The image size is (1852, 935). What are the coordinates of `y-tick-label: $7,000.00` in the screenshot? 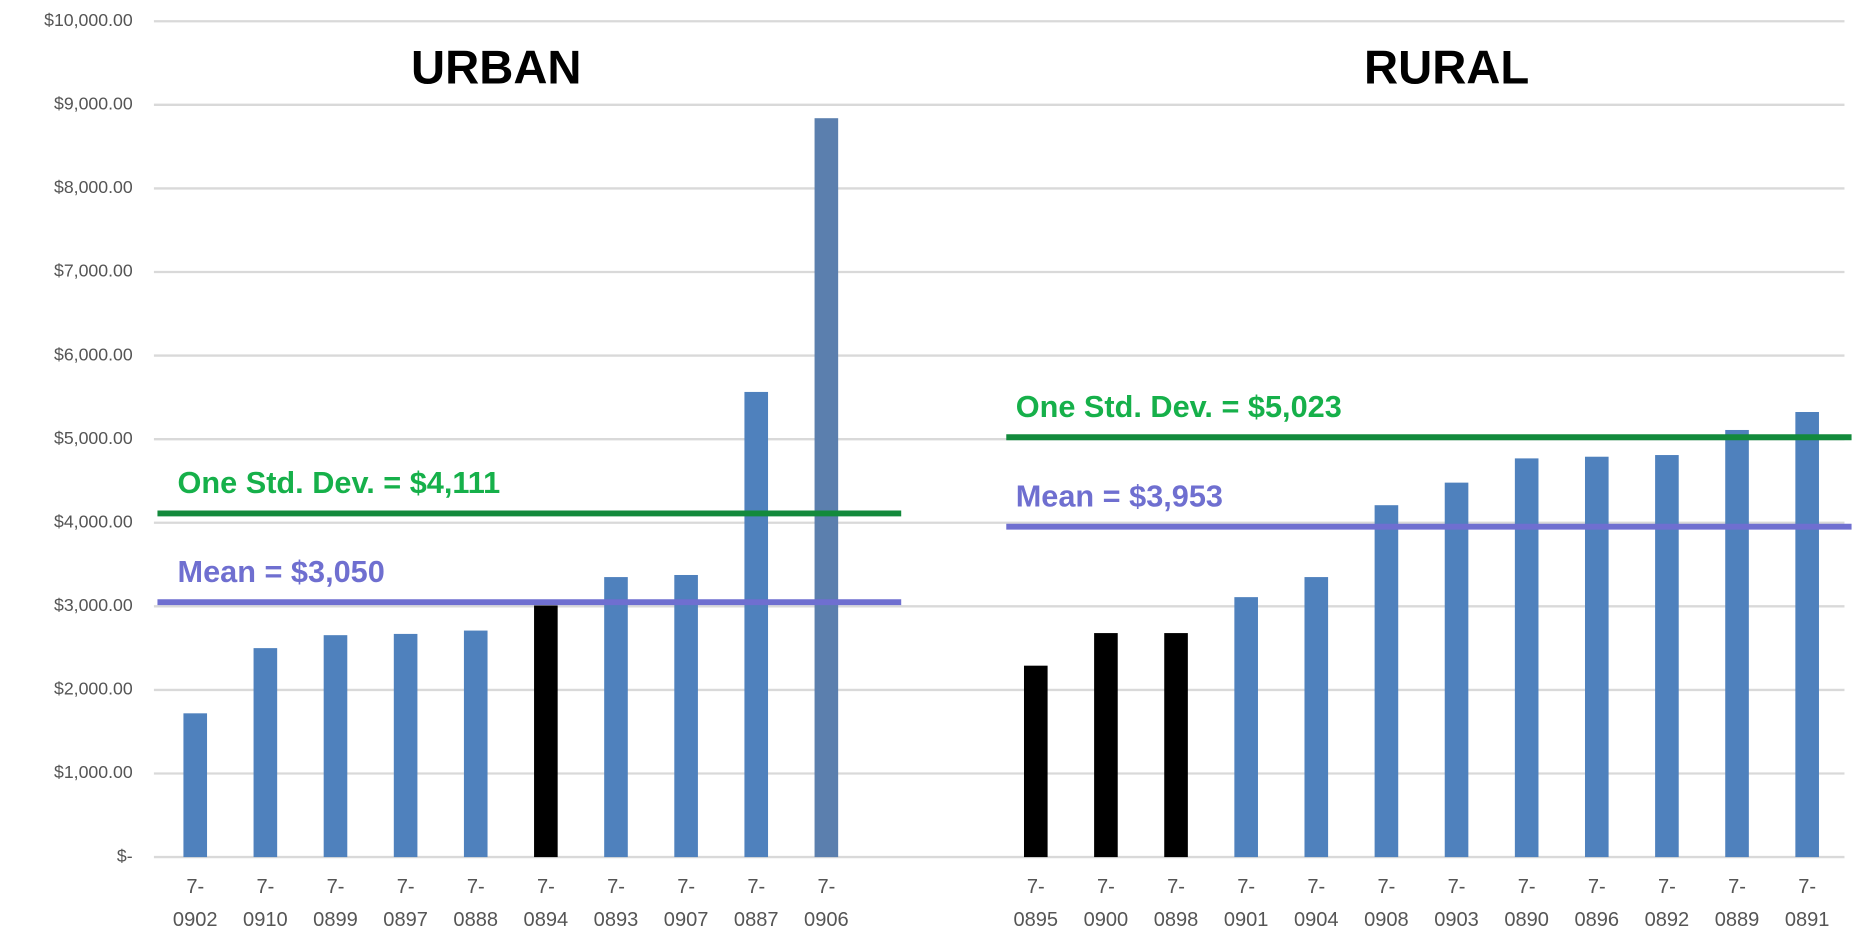 It's located at (93, 271).